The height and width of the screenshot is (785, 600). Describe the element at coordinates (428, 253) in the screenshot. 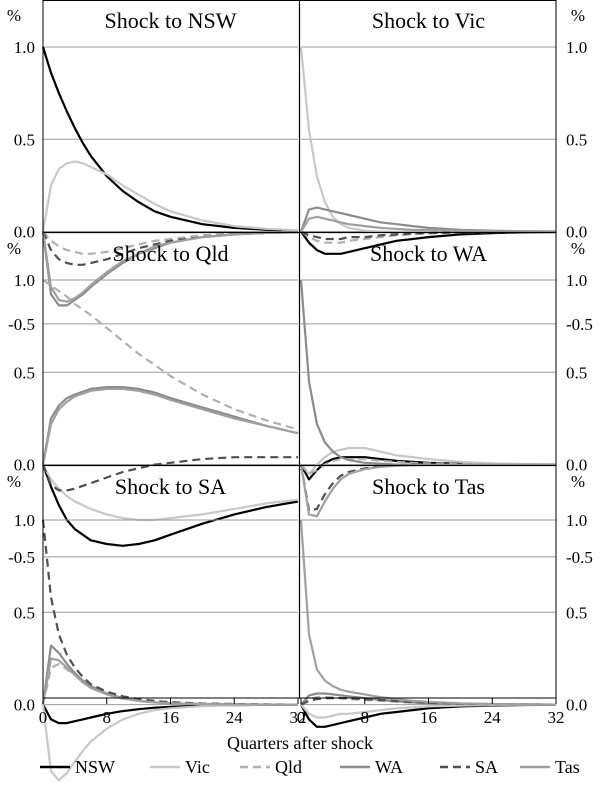

I see `panel-title-shock-to-wa: Shock to WA` at that location.